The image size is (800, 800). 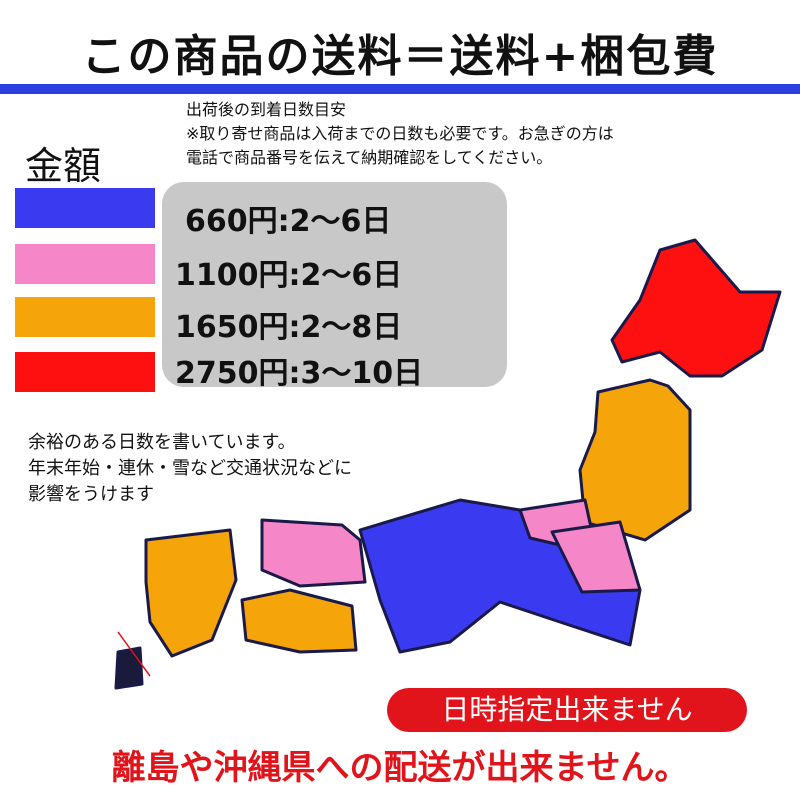 What do you see at coordinates (299, 373) in the screenshot?
I see `price-tier: 2750円:3〜10日` at bounding box center [299, 373].